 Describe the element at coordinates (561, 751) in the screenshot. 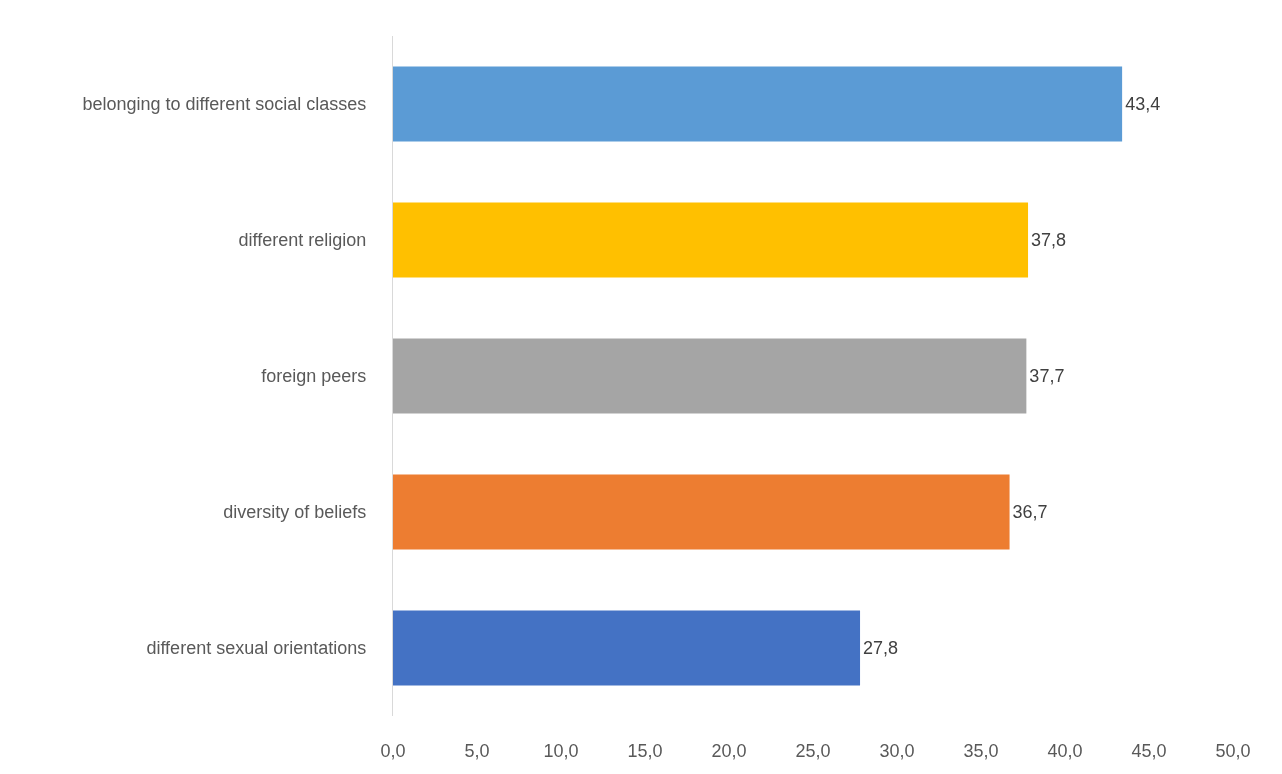

I see `x-tick-label: 10,0` at that location.